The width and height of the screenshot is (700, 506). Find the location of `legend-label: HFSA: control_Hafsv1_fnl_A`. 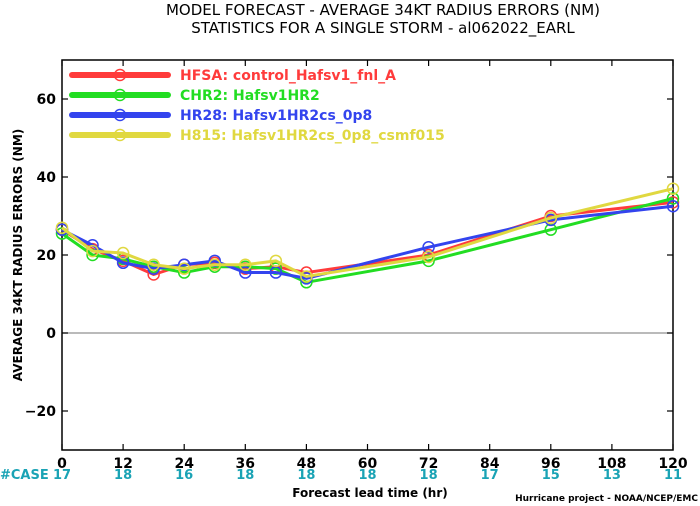

legend-label: HFSA: control_Hafsv1_fnl_A is located at coordinates (288, 76).